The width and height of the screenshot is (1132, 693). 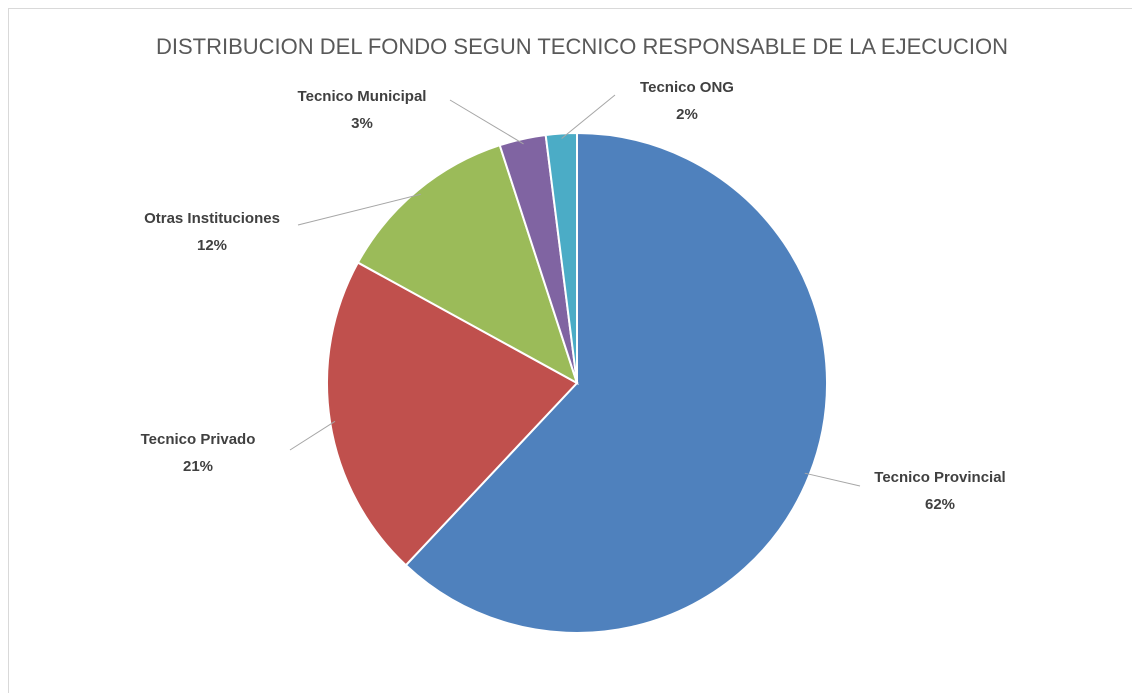 What do you see at coordinates (198, 439) in the screenshot?
I see `slice-label: Tecnico Privado` at bounding box center [198, 439].